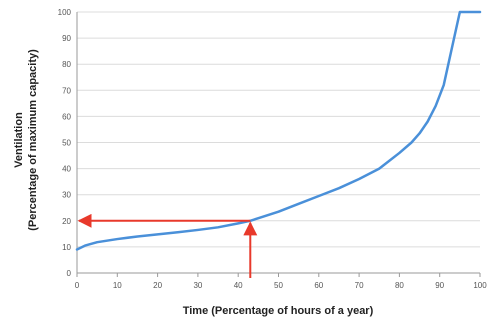  What do you see at coordinates (66, 195) in the screenshot?
I see `y-tick-label-30: 30` at bounding box center [66, 195].